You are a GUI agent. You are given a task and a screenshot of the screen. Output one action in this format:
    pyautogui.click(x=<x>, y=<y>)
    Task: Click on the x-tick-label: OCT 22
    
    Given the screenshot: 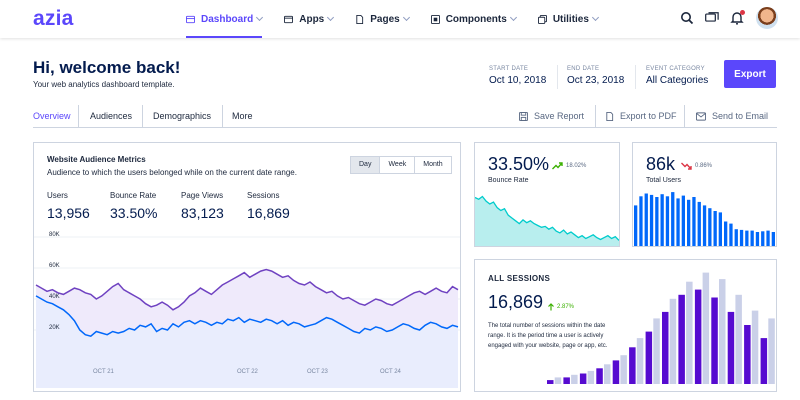 What is the action you would take?
    pyautogui.click(x=247, y=372)
    